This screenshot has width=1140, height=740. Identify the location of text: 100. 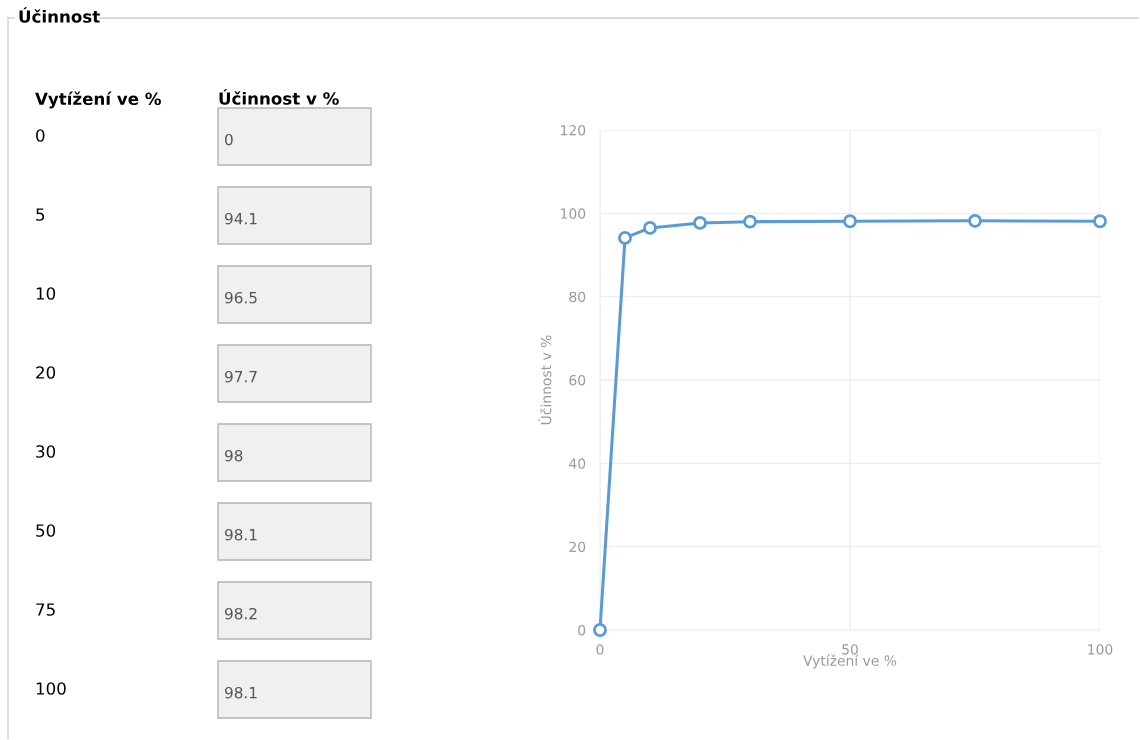
(51, 688).